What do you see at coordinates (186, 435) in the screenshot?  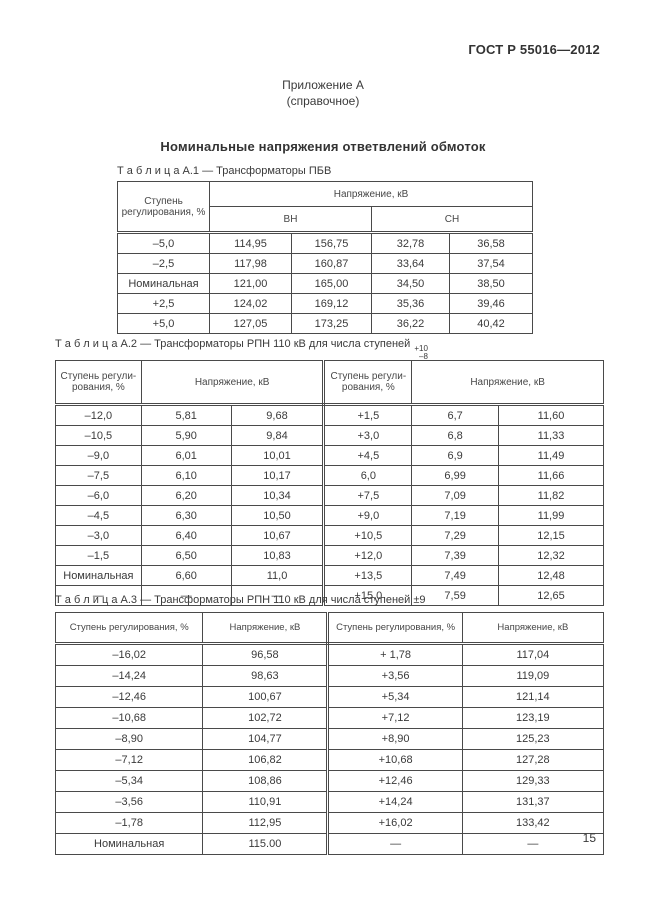 I see `table-cell: 5,90` at bounding box center [186, 435].